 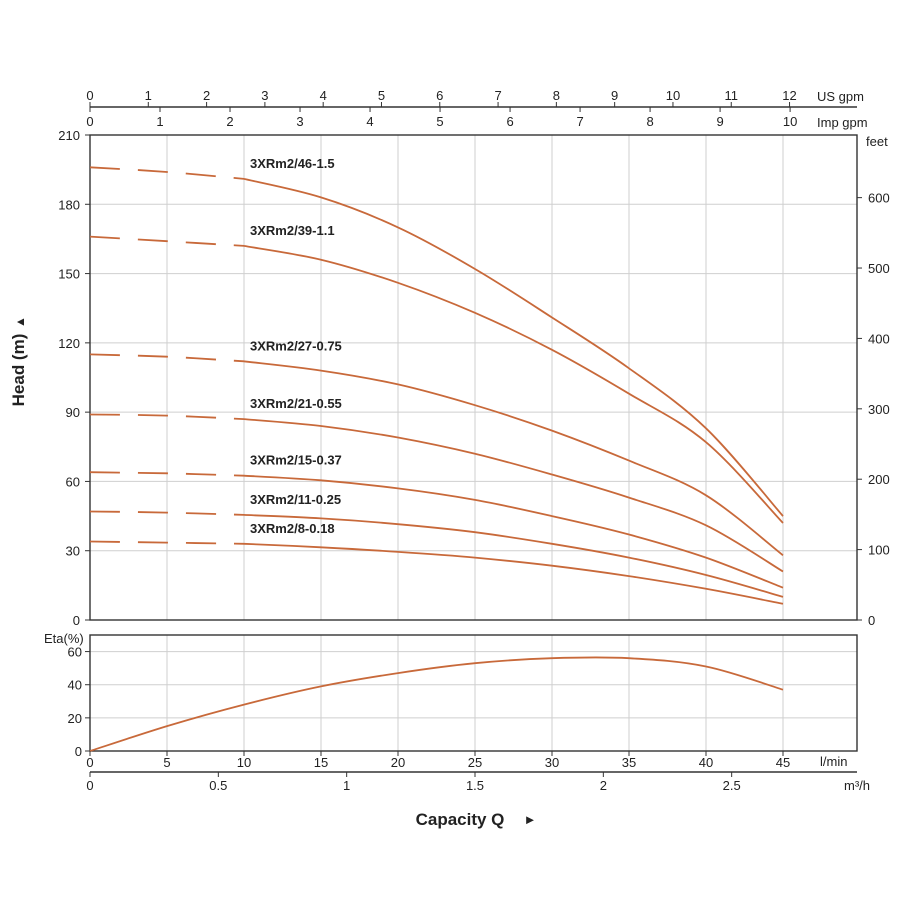 What do you see at coordinates (842, 122) in the screenshot?
I see `imp-gpm-label: Imp gpm` at bounding box center [842, 122].